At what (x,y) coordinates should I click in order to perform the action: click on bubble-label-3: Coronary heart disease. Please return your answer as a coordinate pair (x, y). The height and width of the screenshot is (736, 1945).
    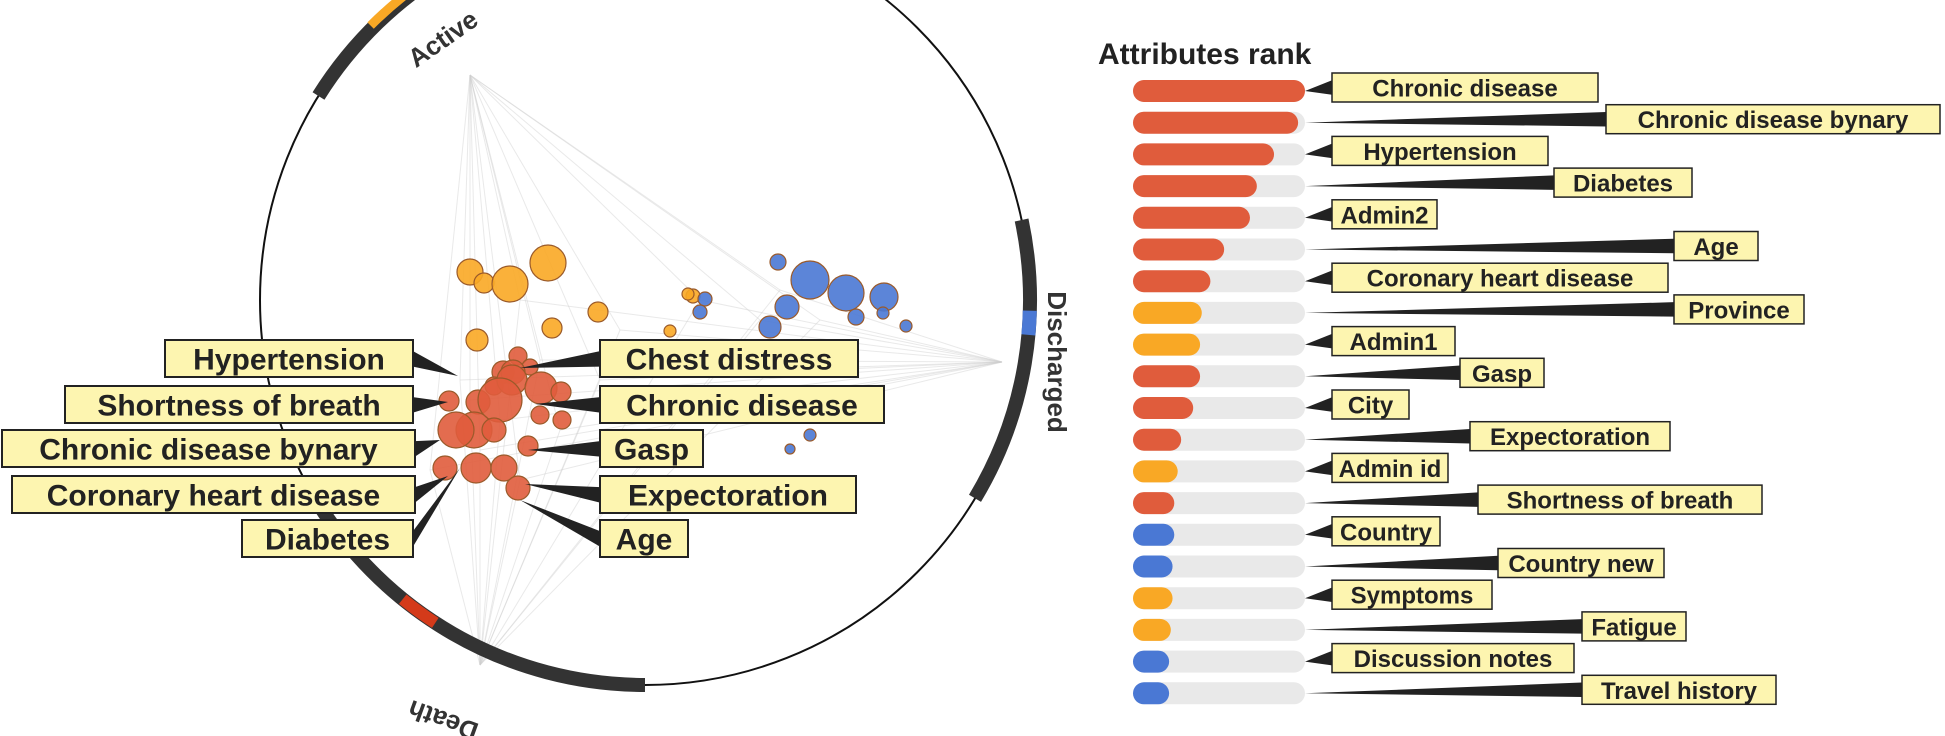
    Looking at the image, I should click on (229, 494).